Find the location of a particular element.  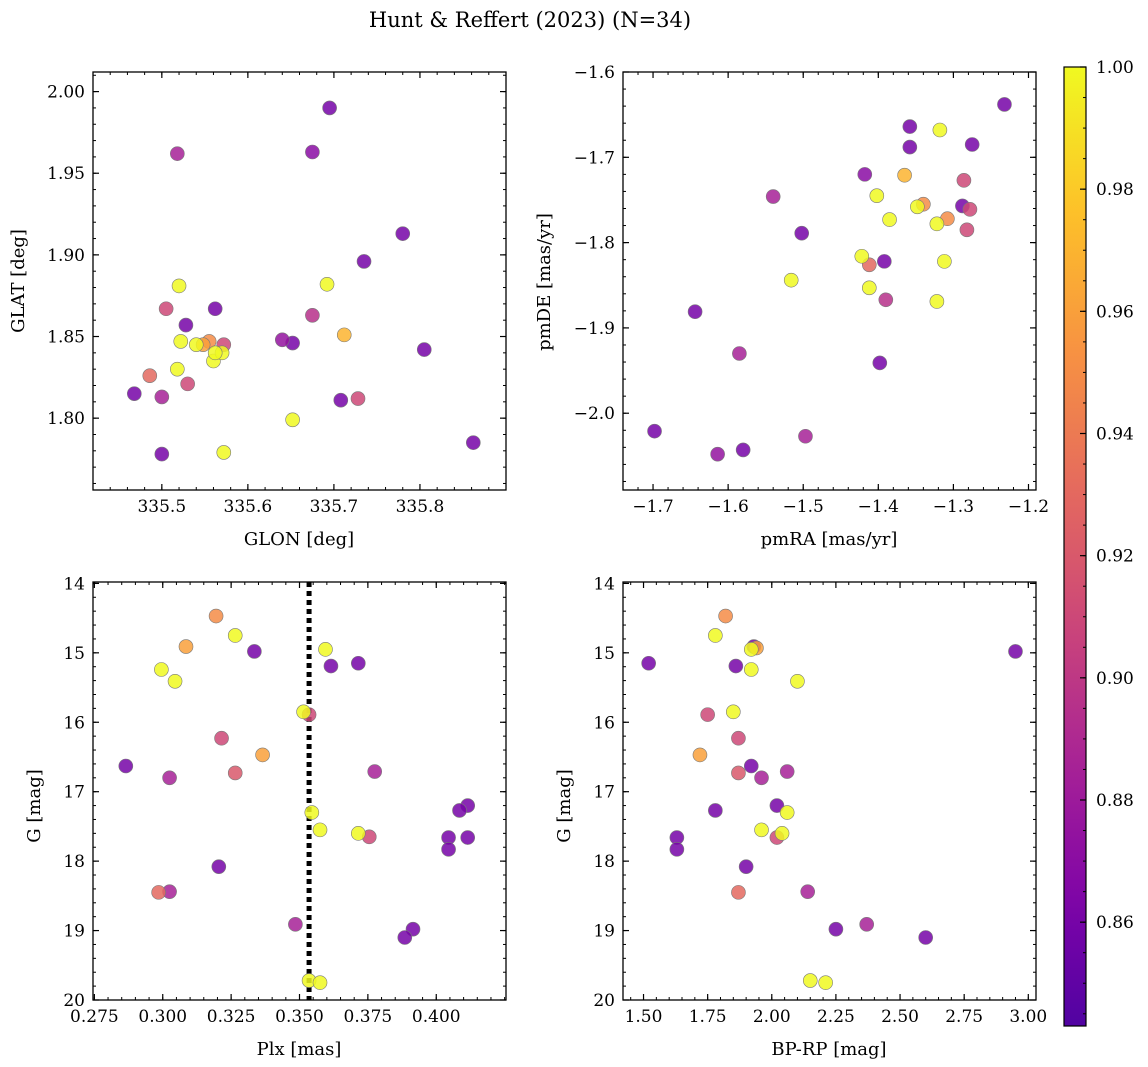

x-tick-label: 0.350 is located at coordinates (299, 1017).